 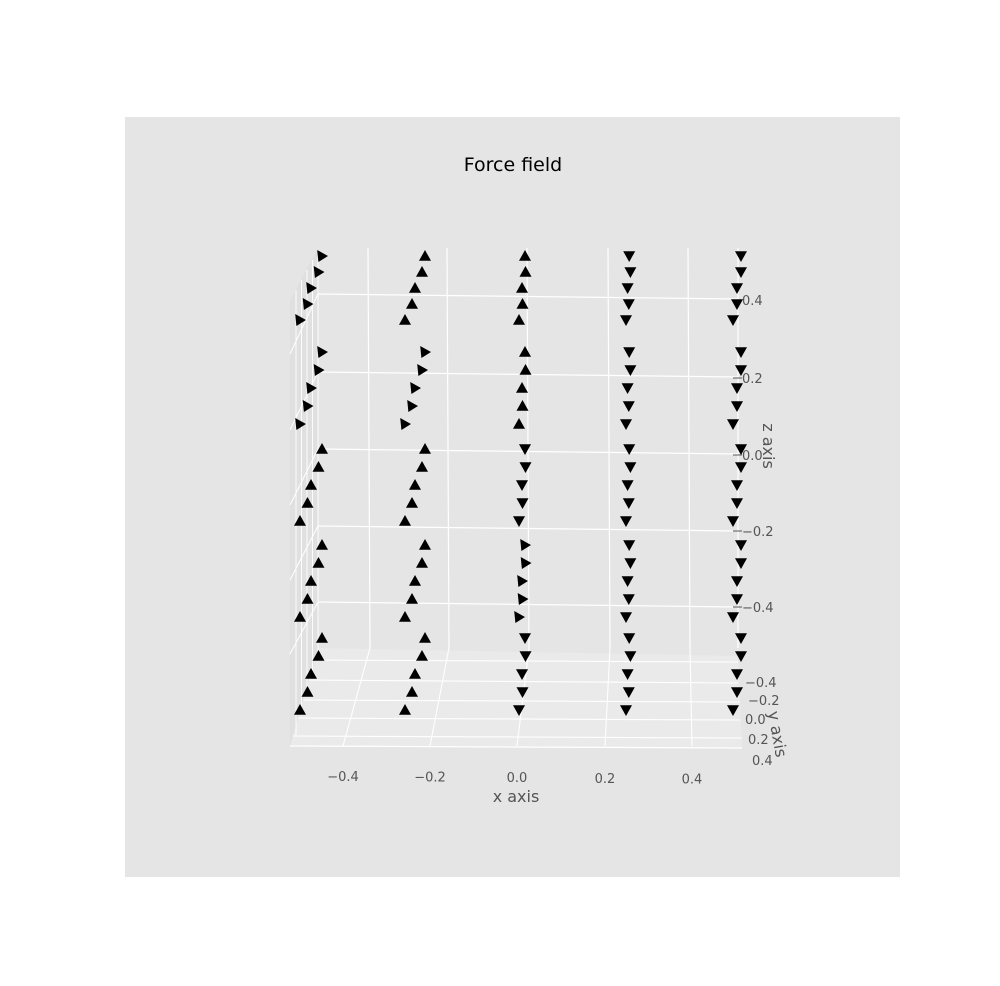 What do you see at coordinates (768, 446) in the screenshot?
I see `z-axis-label: z axis` at bounding box center [768, 446].